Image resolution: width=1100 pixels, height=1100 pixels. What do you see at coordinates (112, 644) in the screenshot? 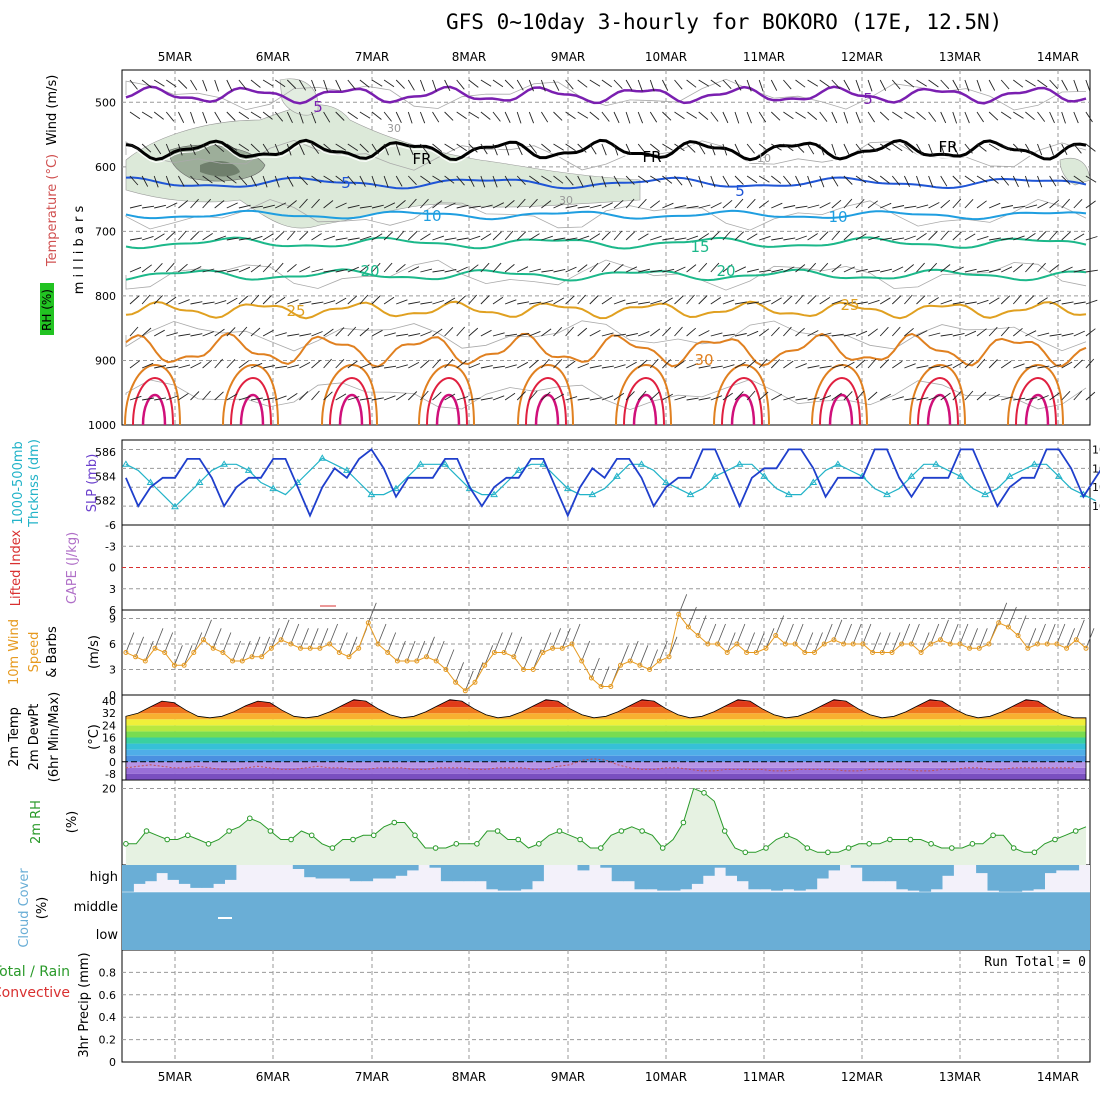
I see `wind10m-tick: 6` at bounding box center [112, 644].